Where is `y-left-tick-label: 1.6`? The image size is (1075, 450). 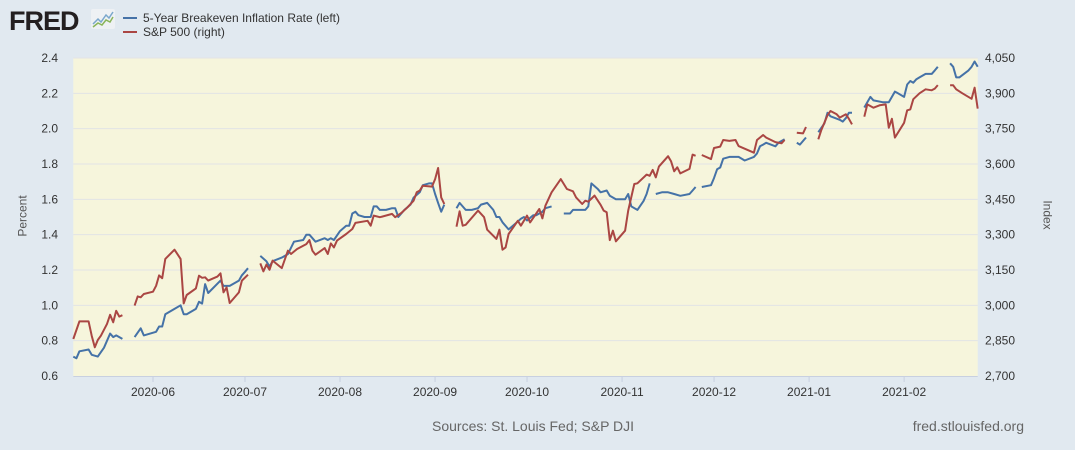 y-left-tick-label: 1.6 is located at coordinates (49, 199).